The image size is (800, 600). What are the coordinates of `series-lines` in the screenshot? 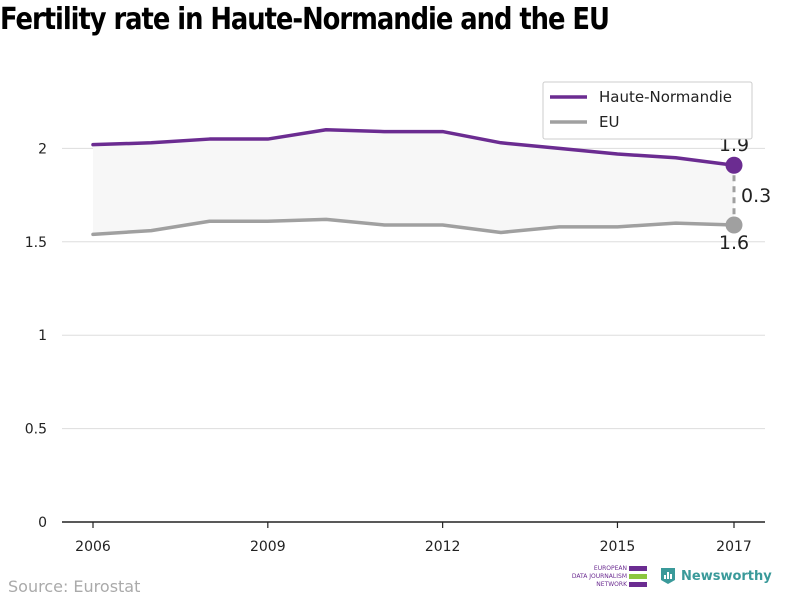 It's located at (413, 182).